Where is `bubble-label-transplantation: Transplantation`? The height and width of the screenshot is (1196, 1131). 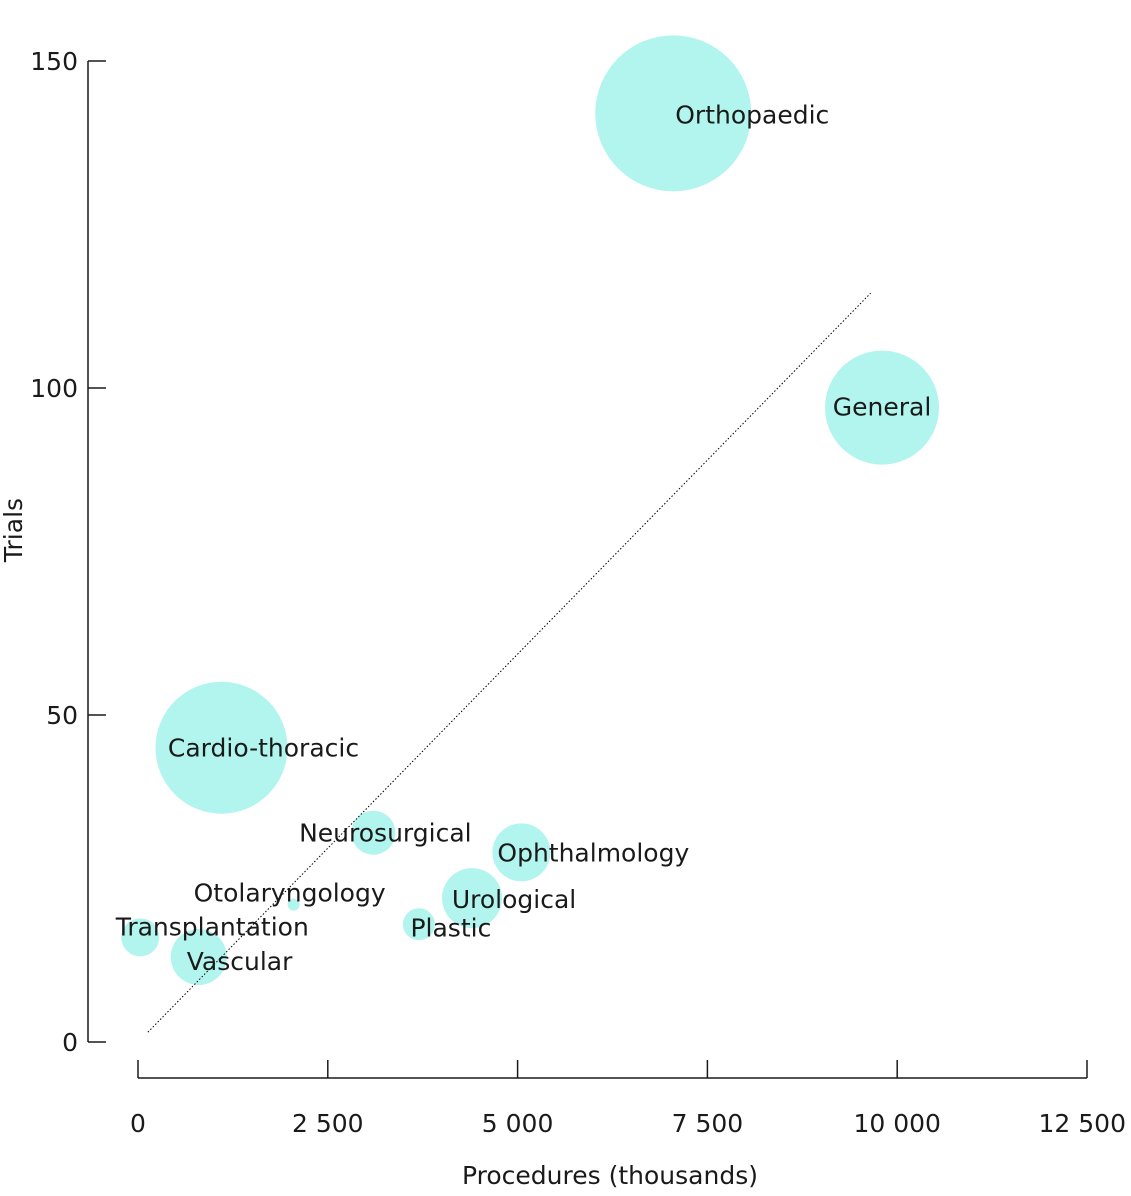 bubble-label-transplantation: Transplantation is located at coordinates (212, 926).